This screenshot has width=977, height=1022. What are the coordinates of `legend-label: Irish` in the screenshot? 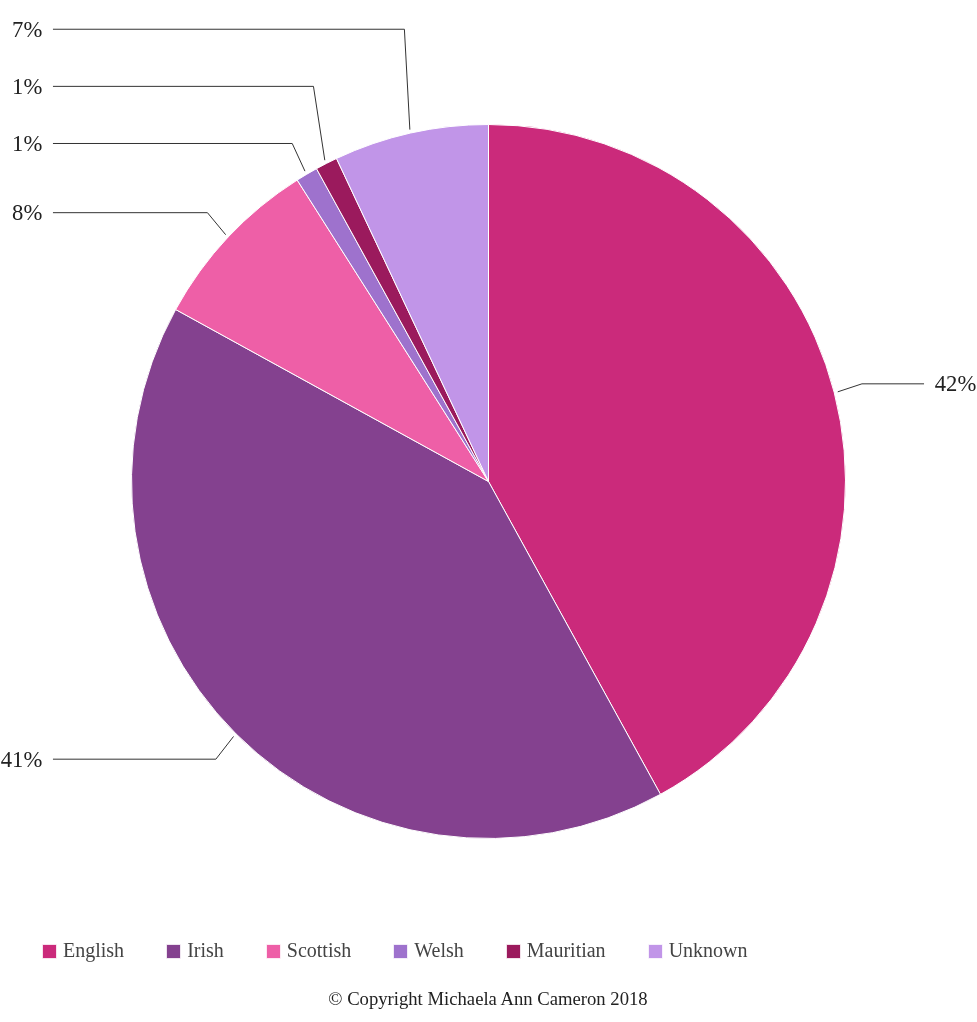 It's located at (205, 950).